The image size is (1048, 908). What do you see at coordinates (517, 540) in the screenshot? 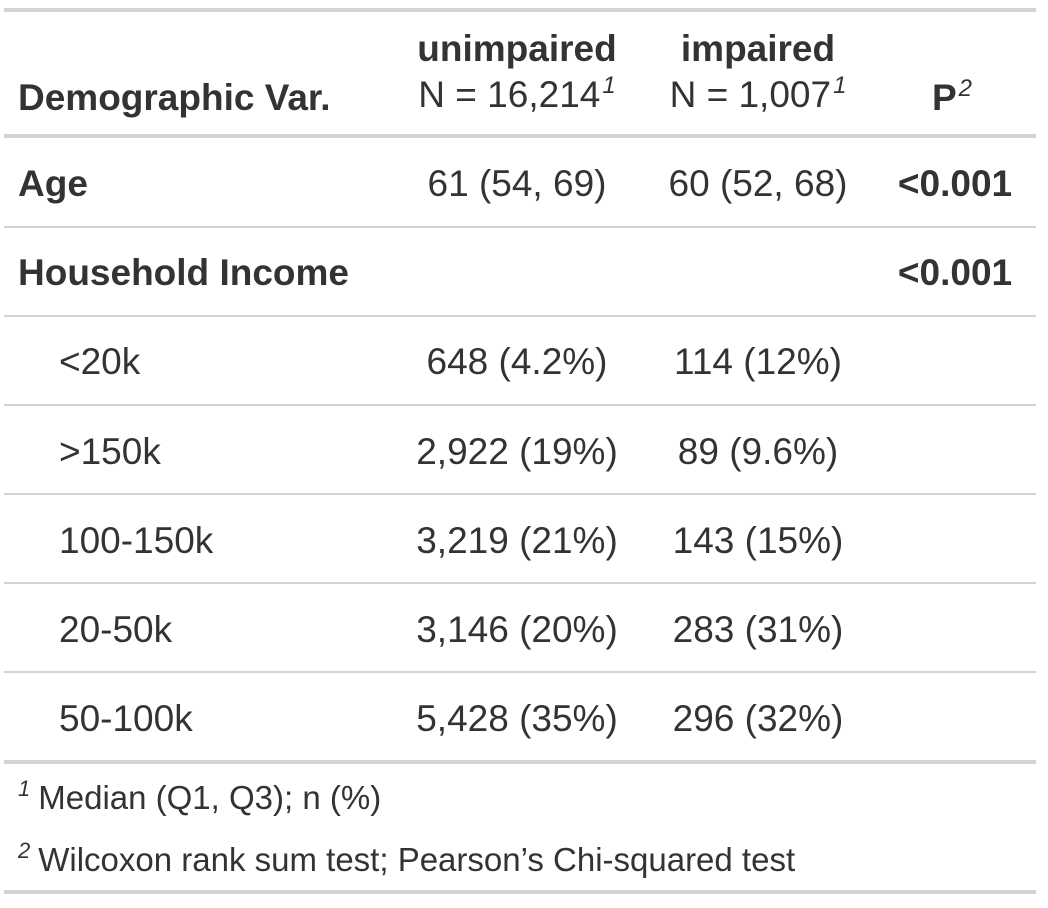
I see `row-unimpaired-value: 3,219 (21%)` at bounding box center [517, 540].